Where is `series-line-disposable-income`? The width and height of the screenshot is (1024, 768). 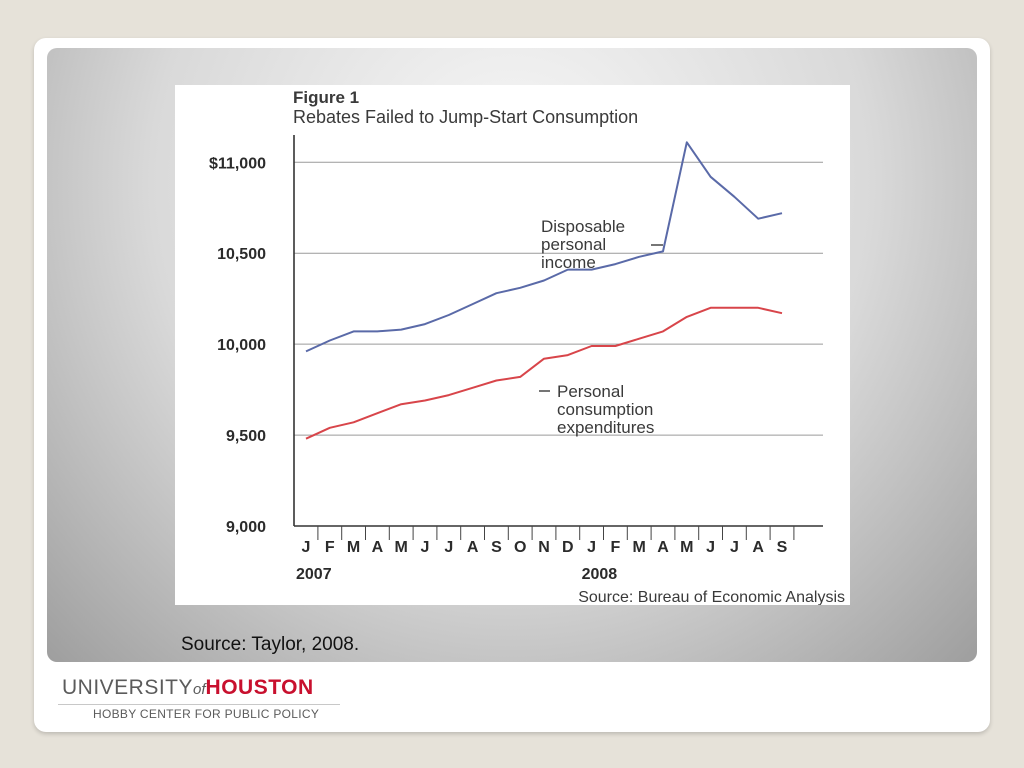
series-line-disposable-income is located at coordinates (544, 247).